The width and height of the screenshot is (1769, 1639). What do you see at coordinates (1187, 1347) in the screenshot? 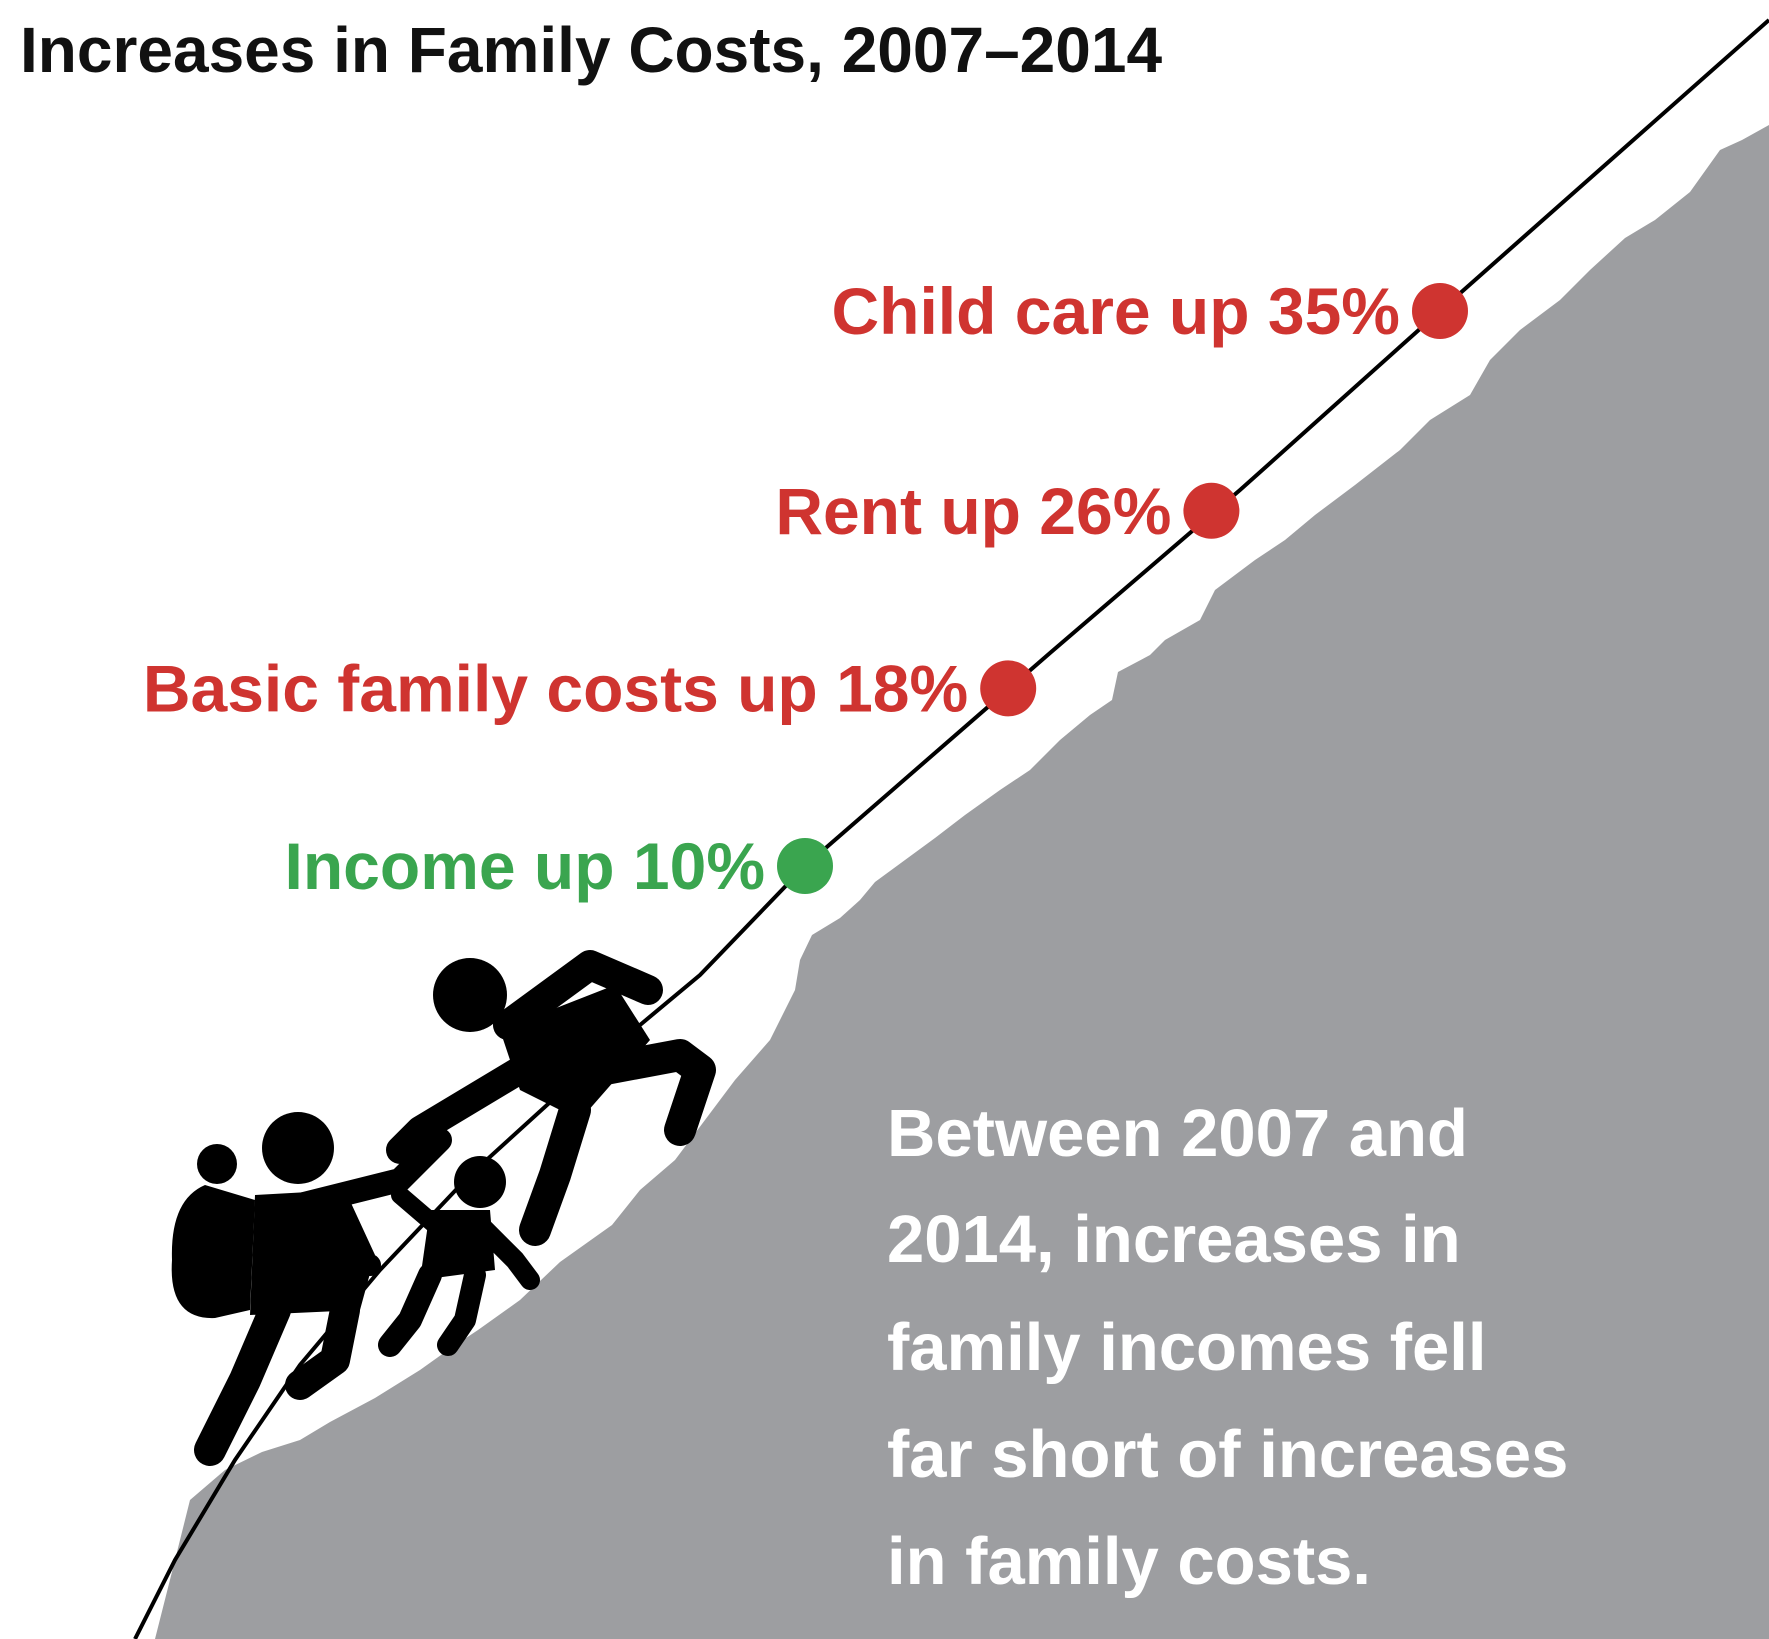
I see `caption-line: family incomes fell` at bounding box center [1187, 1347].